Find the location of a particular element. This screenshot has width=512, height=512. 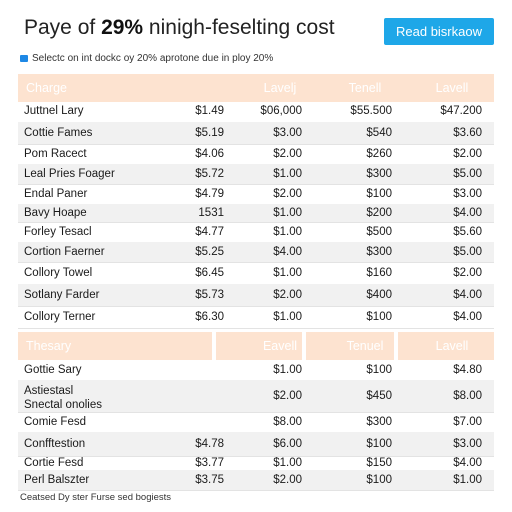

table-row: Collory Towel $6.45 $1.00 $160 $2.00 is located at coordinates (256, 273).